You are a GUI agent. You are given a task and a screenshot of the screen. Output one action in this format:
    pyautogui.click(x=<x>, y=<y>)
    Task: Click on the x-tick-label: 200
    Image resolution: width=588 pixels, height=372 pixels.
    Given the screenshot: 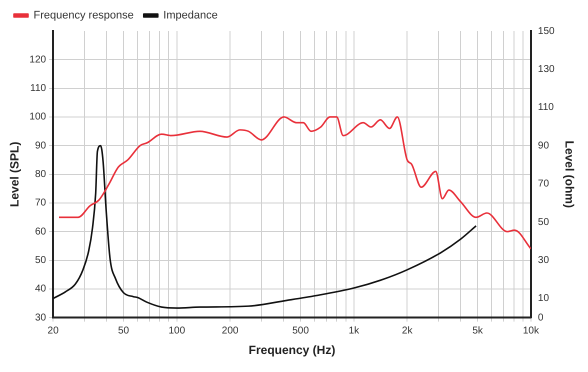 What is the action you would take?
    pyautogui.click(x=230, y=330)
    